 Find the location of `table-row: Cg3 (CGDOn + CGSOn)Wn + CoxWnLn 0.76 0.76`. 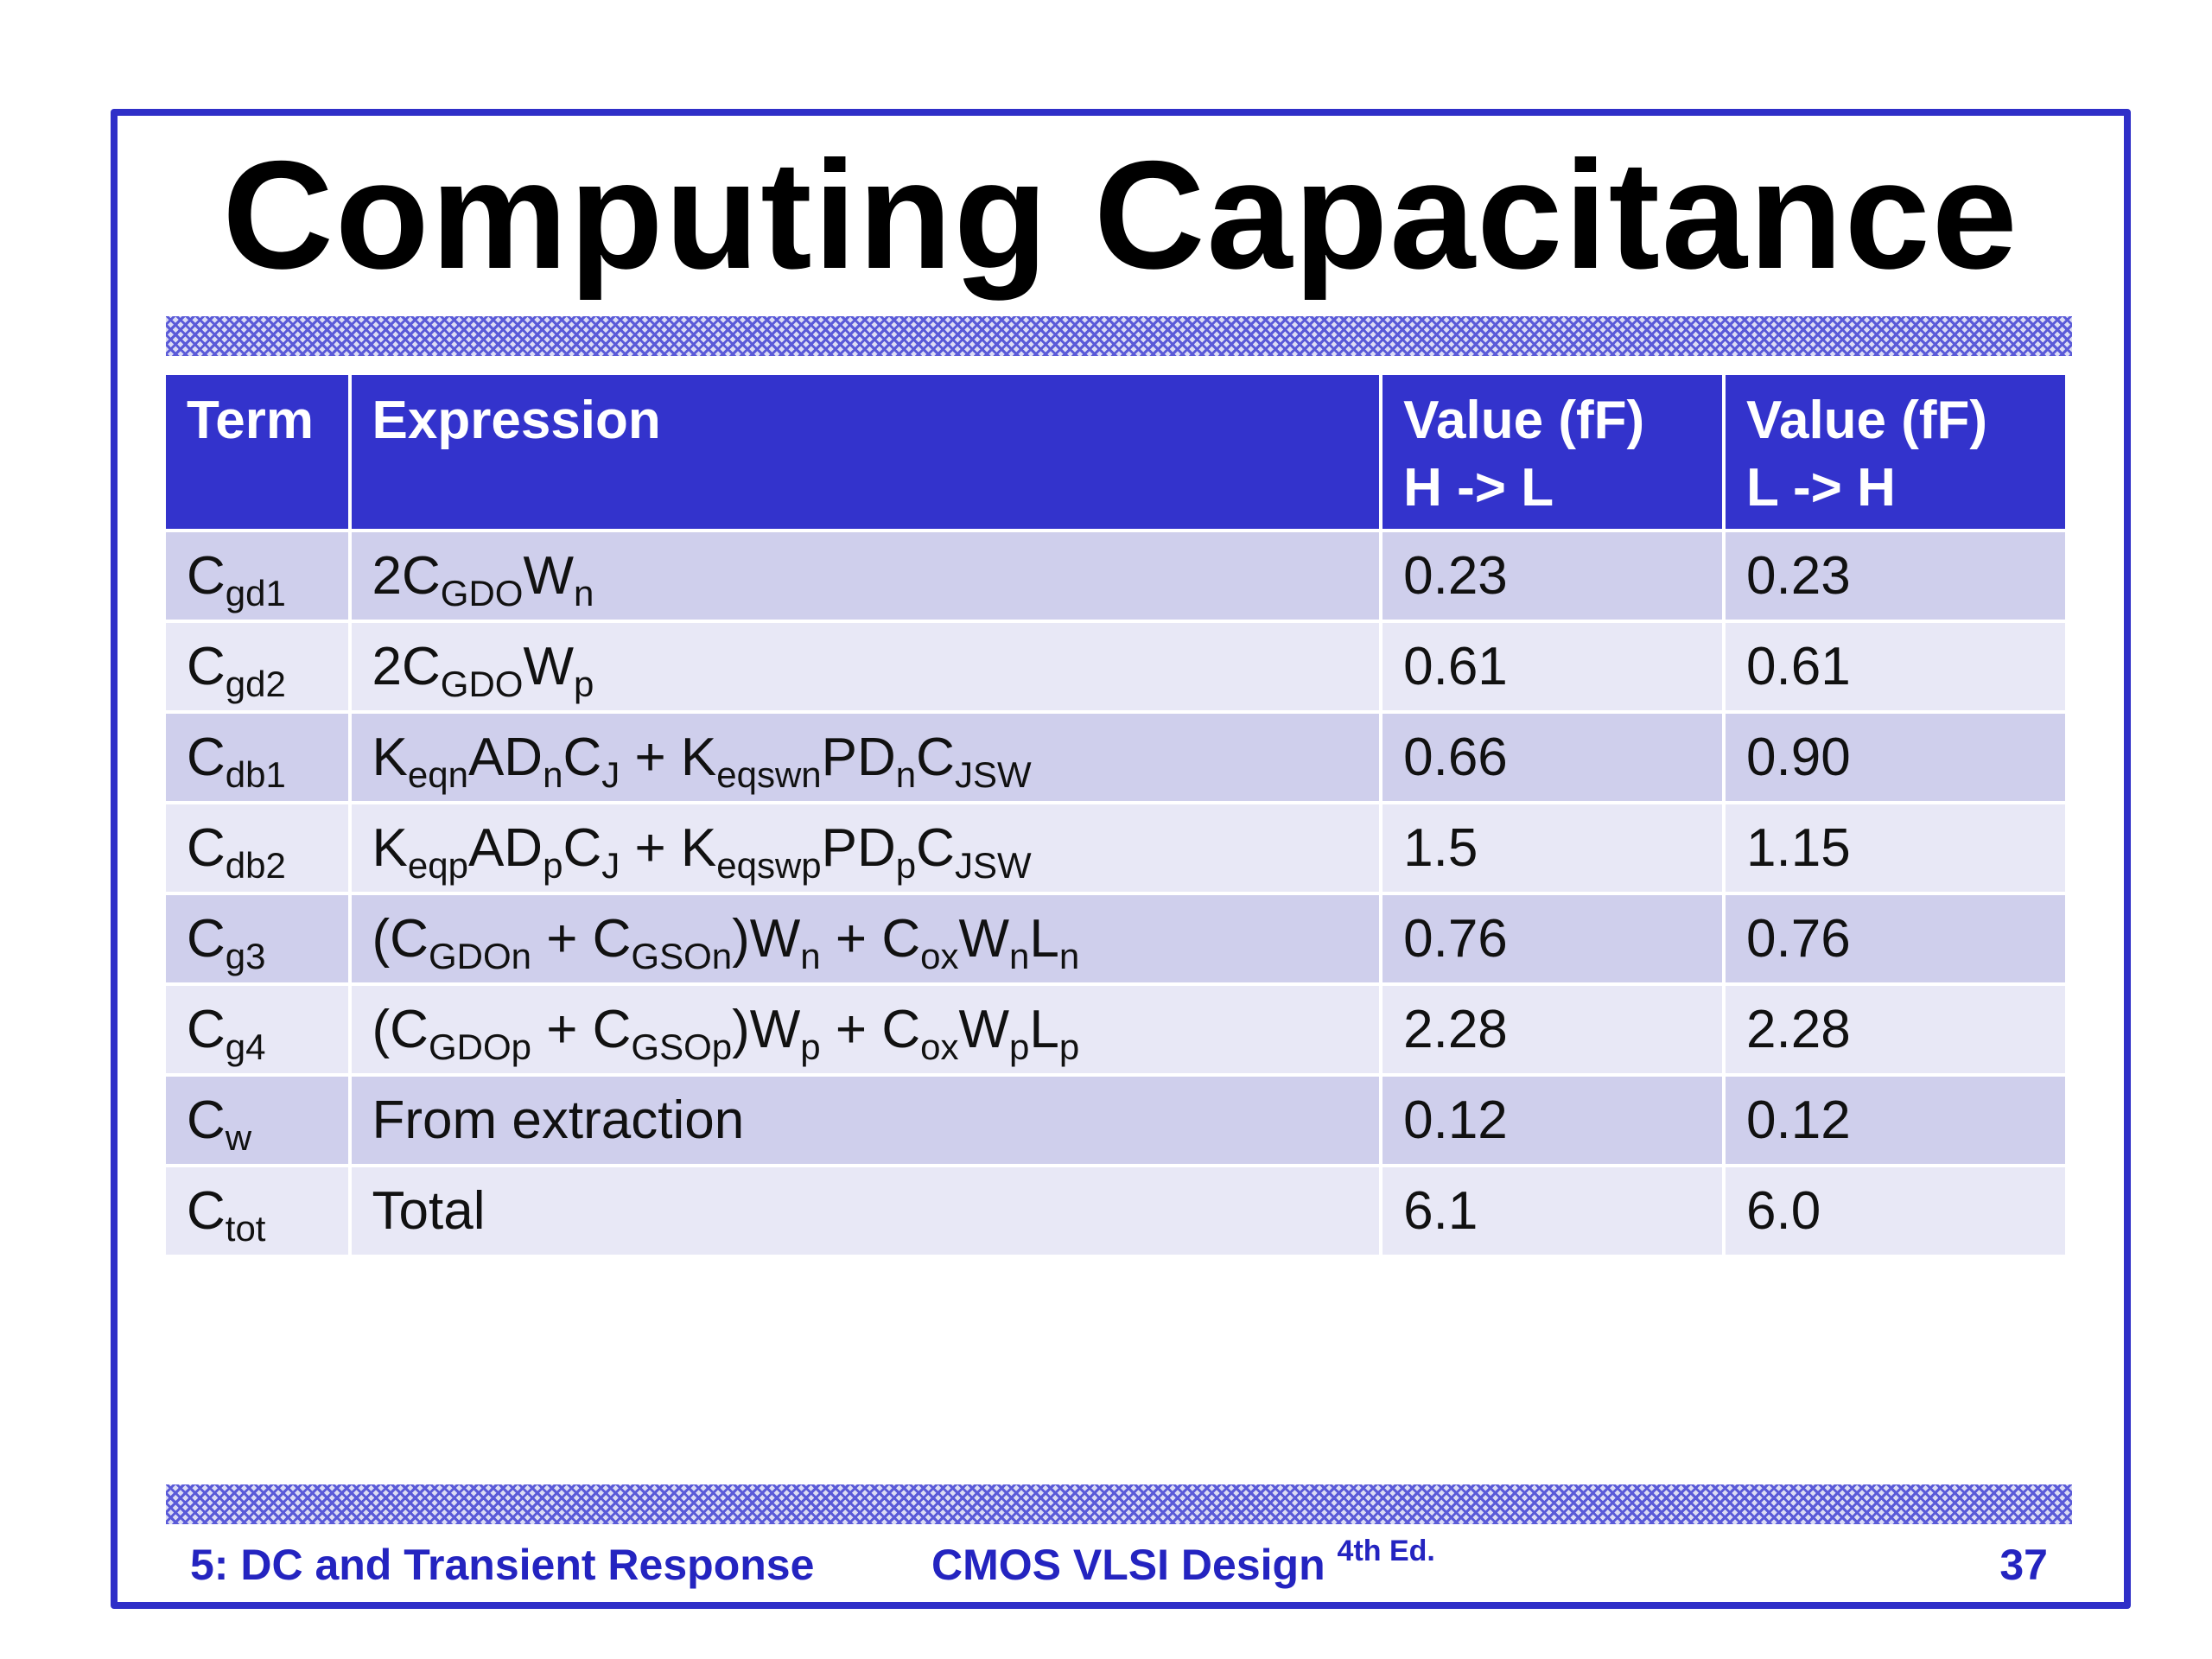

table-row: Cg3 (CGDOn + CGSOn)Wn + CoxWnLn 0.76 0.76 is located at coordinates (1115, 938).